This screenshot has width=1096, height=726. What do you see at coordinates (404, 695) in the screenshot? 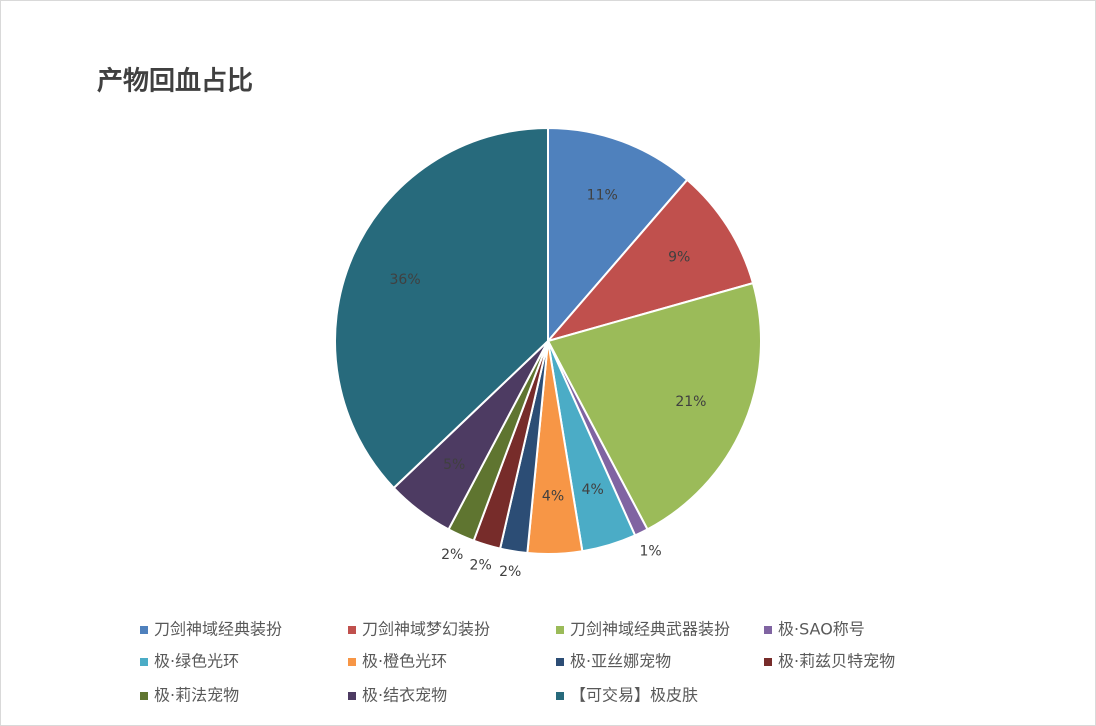
I see `legend-label: 极·结衣宠物` at bounding box center [404, 695].